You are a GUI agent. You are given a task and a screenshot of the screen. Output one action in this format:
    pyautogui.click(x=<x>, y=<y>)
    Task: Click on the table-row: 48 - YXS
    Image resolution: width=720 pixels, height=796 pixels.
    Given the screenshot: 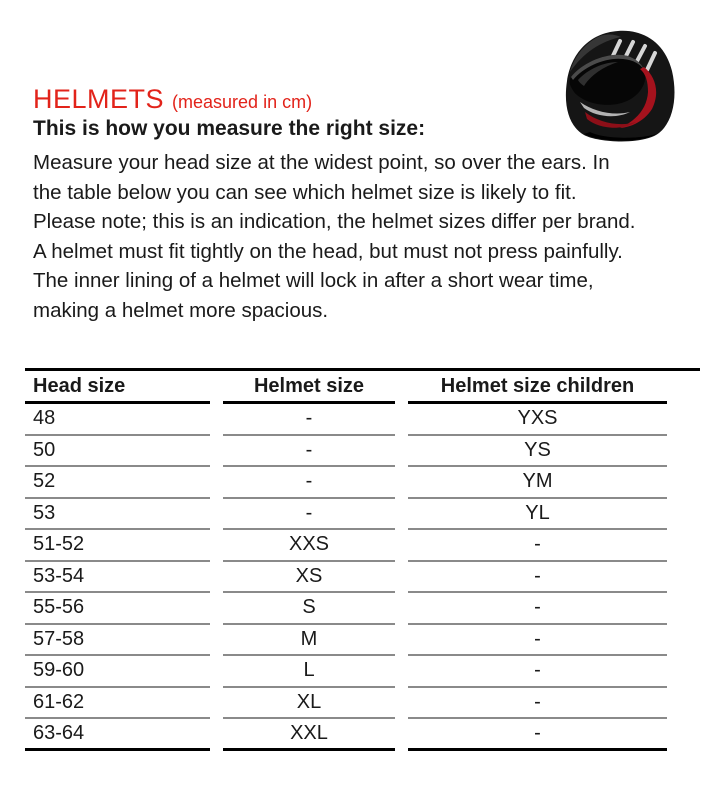 What is the action you would take?
    pyautogui.click(x=346, y=420)
    